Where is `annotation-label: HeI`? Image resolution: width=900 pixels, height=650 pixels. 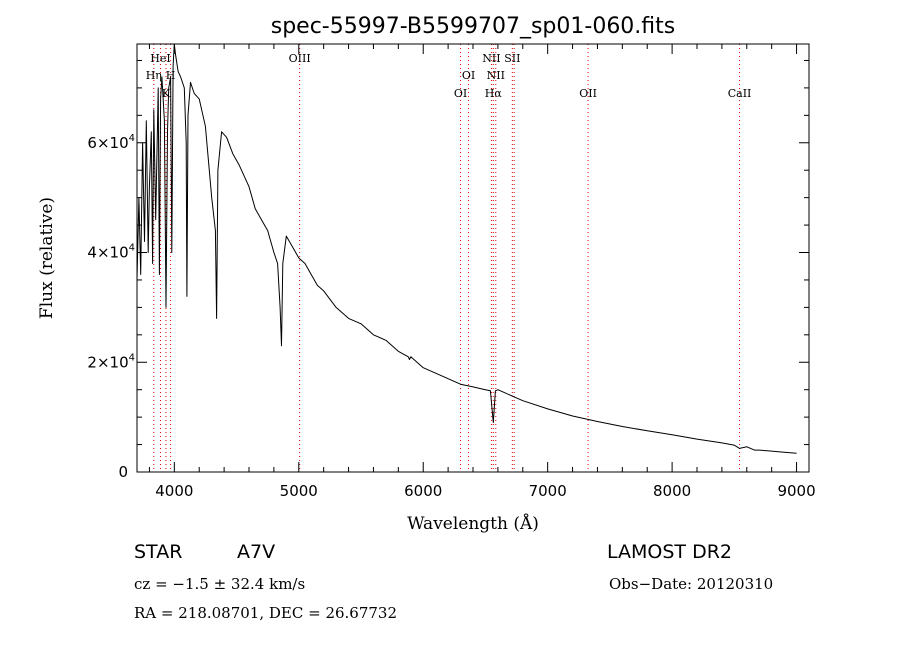
annotation-label: HeI is located at coordinates (160, 58).